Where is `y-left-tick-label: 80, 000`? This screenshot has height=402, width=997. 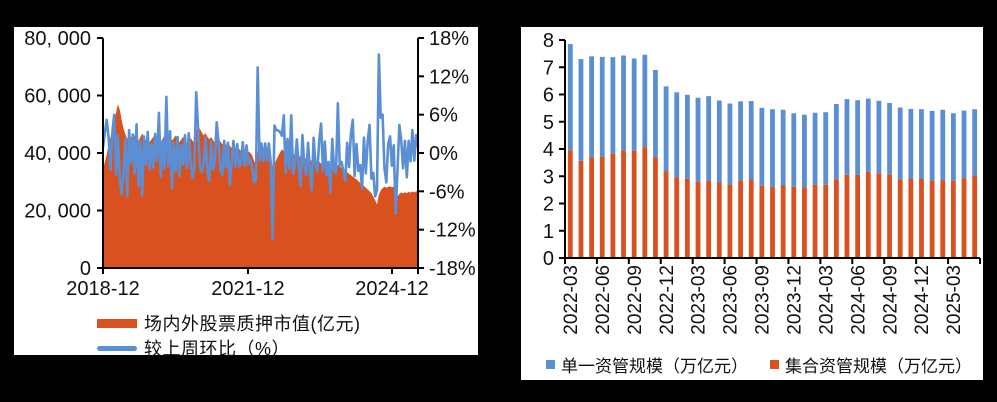
y-left-tick-label: 80, 000 is located at coordinates (57, 39).